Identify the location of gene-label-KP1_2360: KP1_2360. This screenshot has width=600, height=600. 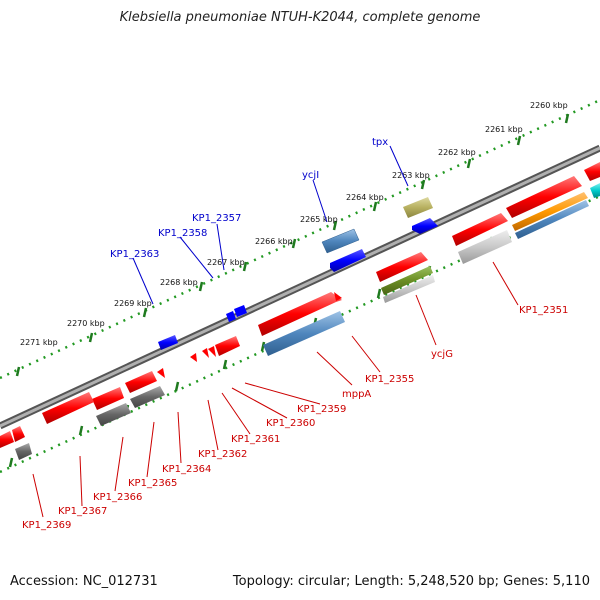
(290, 423).